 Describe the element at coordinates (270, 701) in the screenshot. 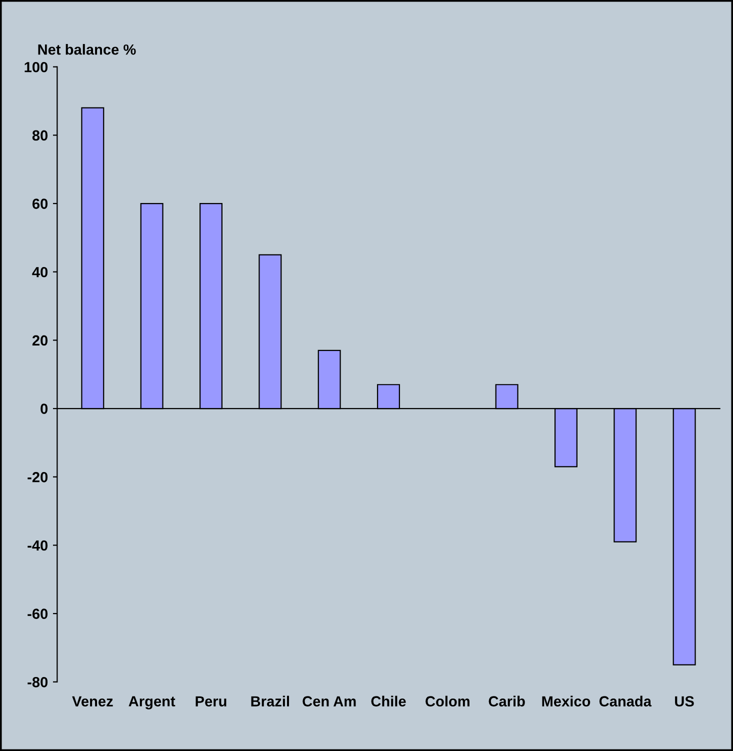

I see `x-tick-label: Brazil` at that location.